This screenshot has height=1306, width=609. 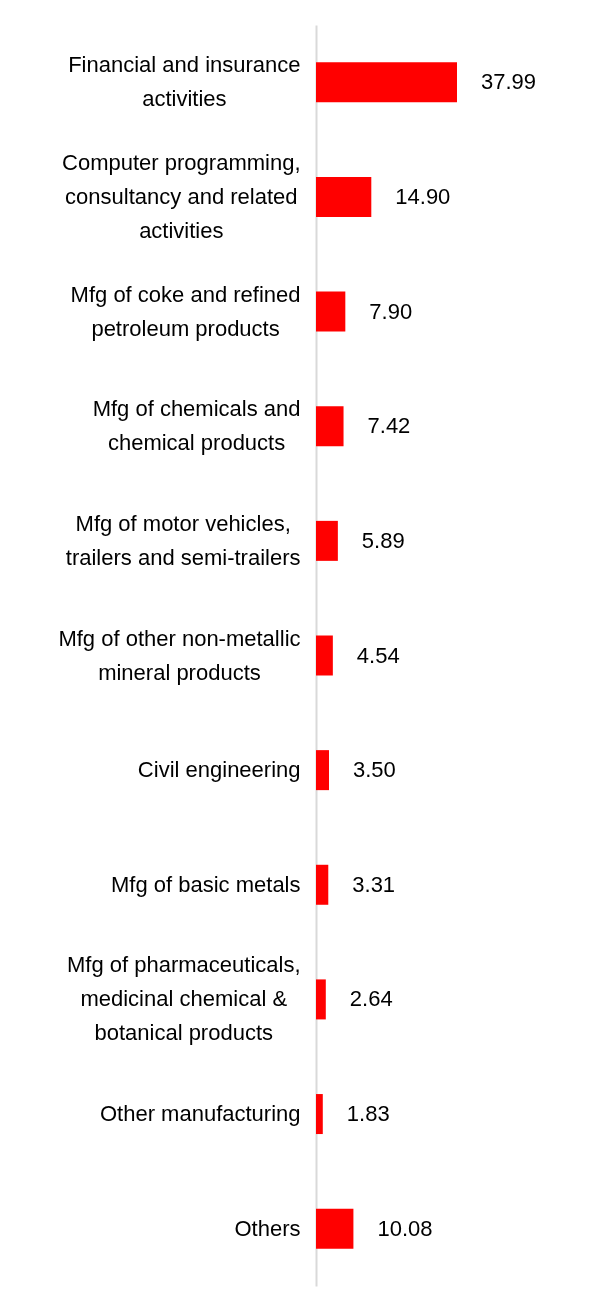 What do you see at coordinates (383, 540) in the screenshot?
I see `data-label: 5.89` at bounding box center [383, 540].